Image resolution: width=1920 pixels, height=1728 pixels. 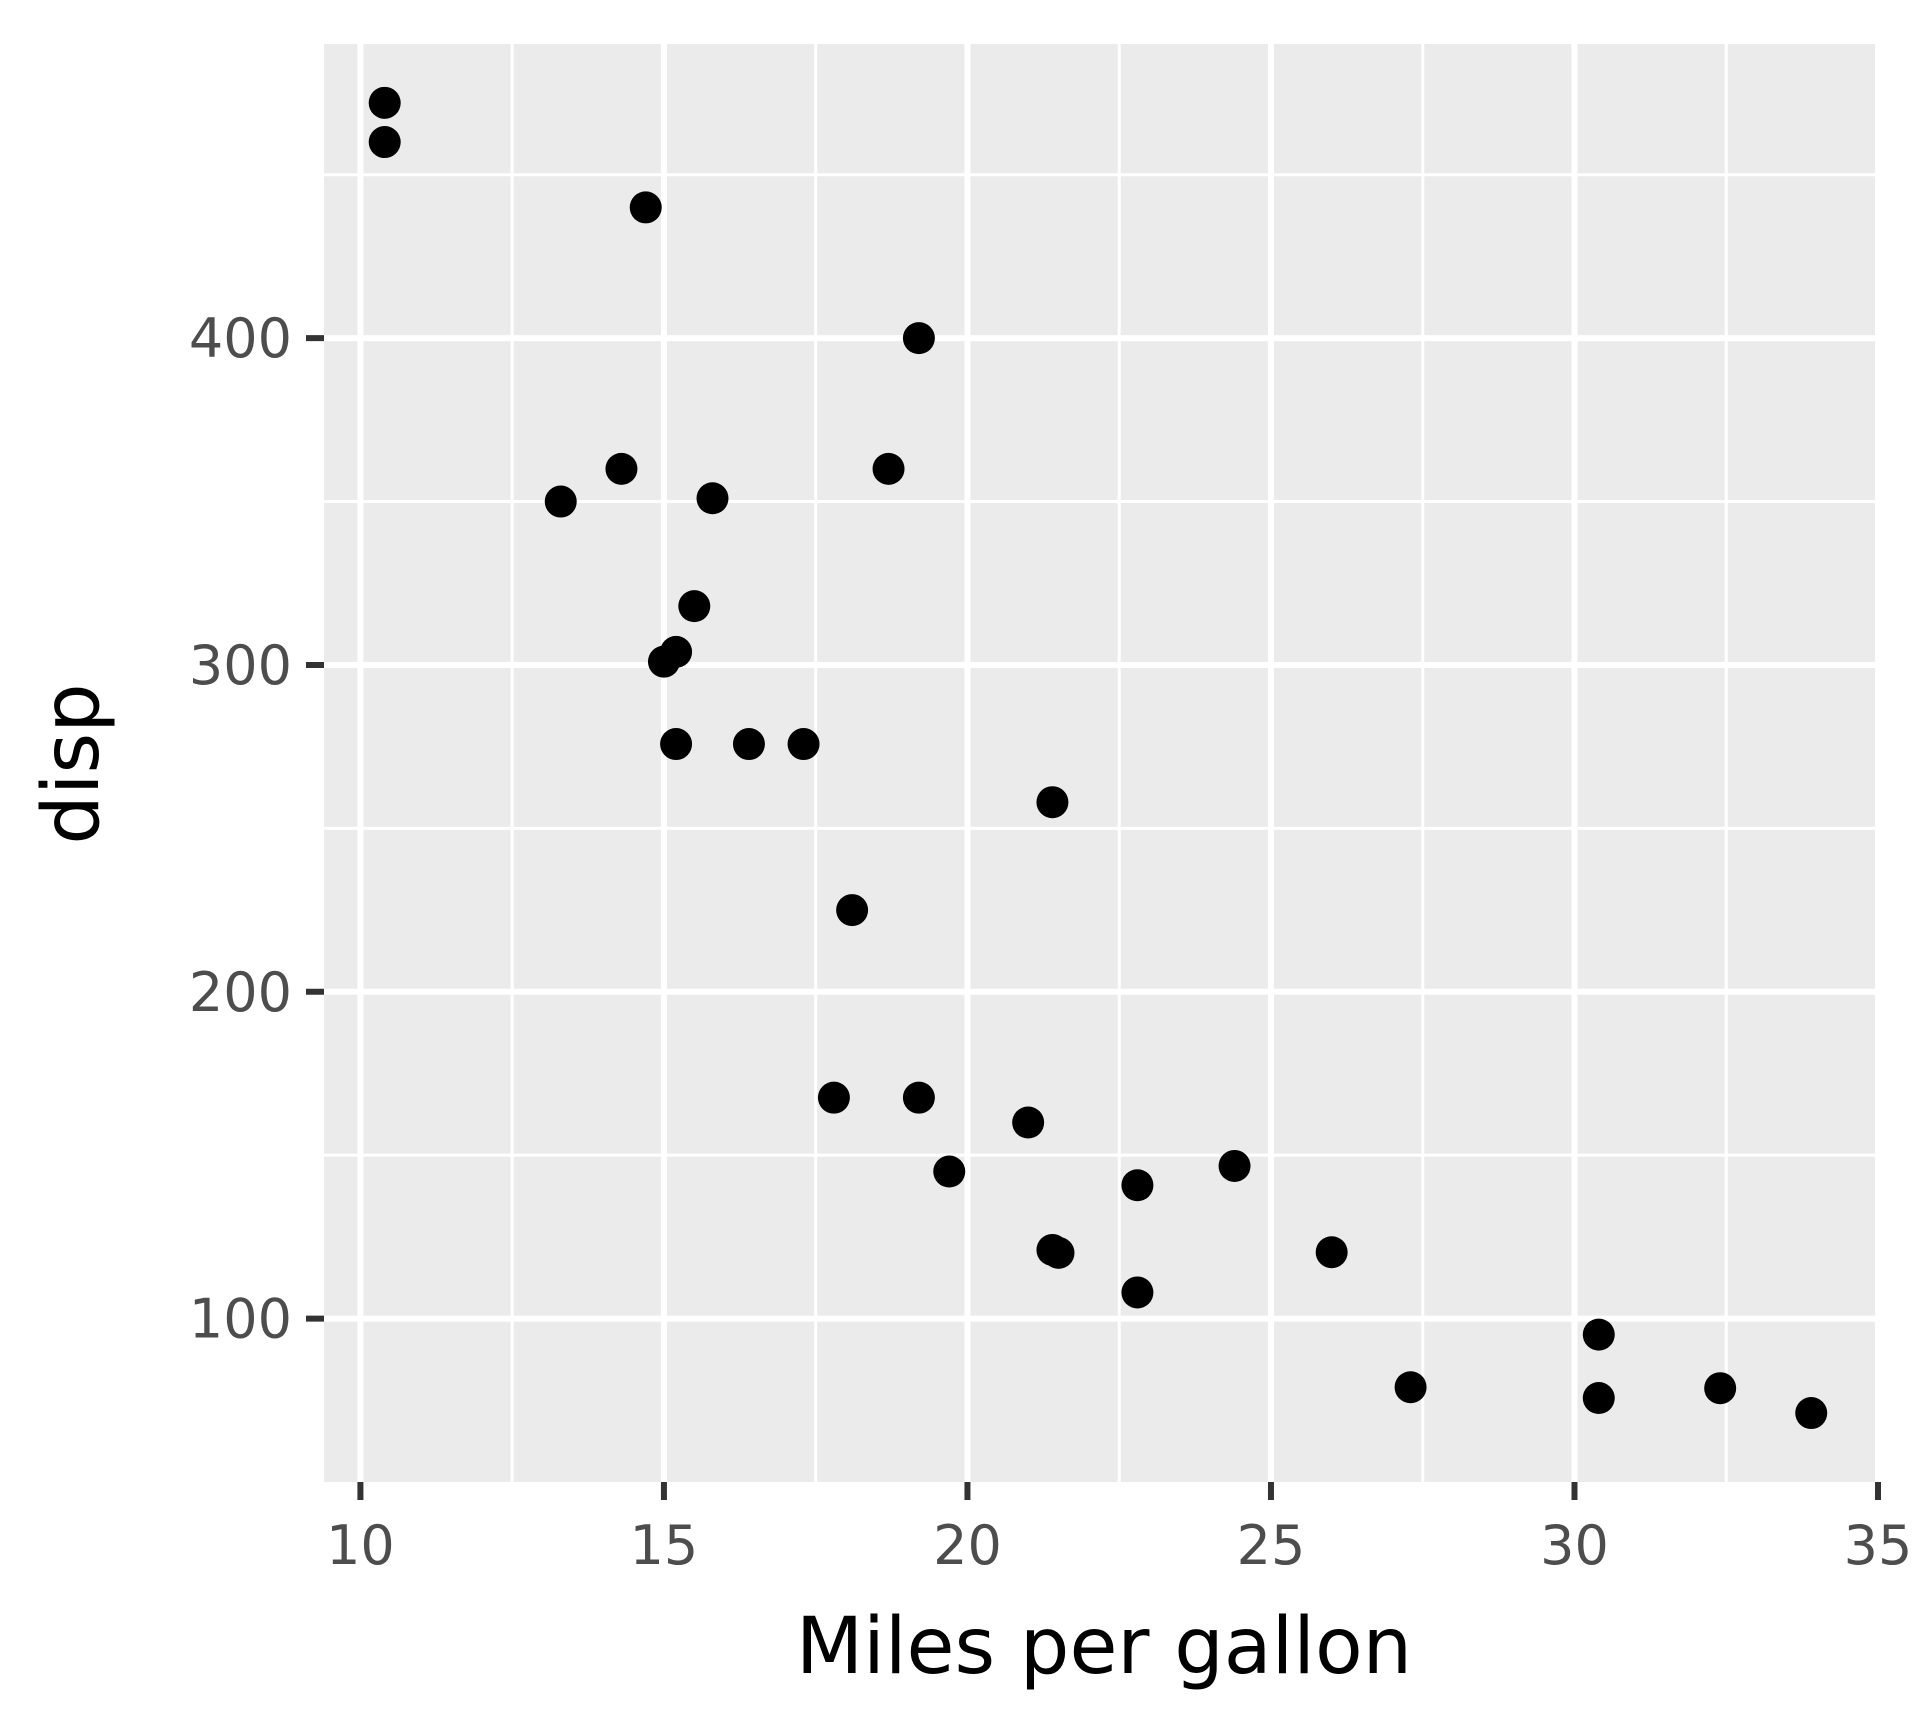 What do you see at coordinates (360, 1545) in the screenshot?
I see `x-tick-label: 10` at bounding box center [360, 1545].